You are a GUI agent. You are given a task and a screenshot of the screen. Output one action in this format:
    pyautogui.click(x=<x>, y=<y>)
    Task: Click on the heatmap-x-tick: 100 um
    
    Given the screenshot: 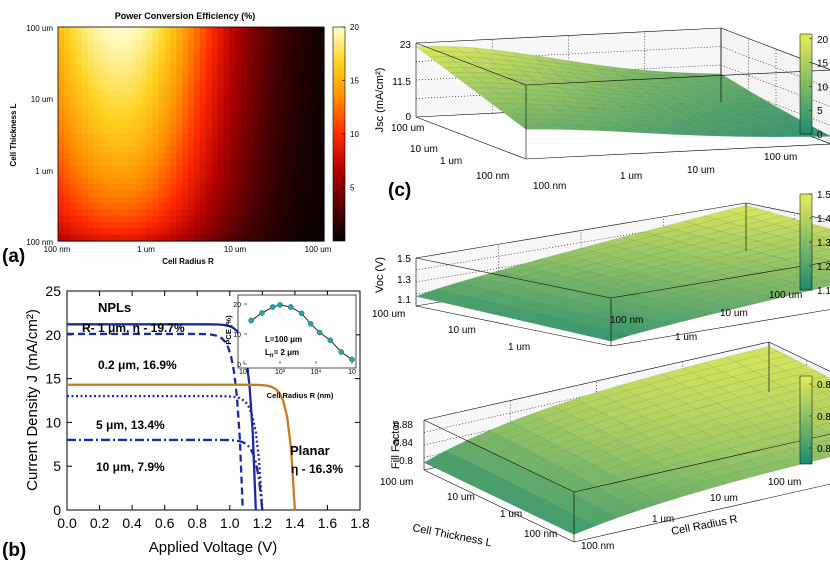 What is the action you would take?
    pyautogui.click(x=318, y=249)
    